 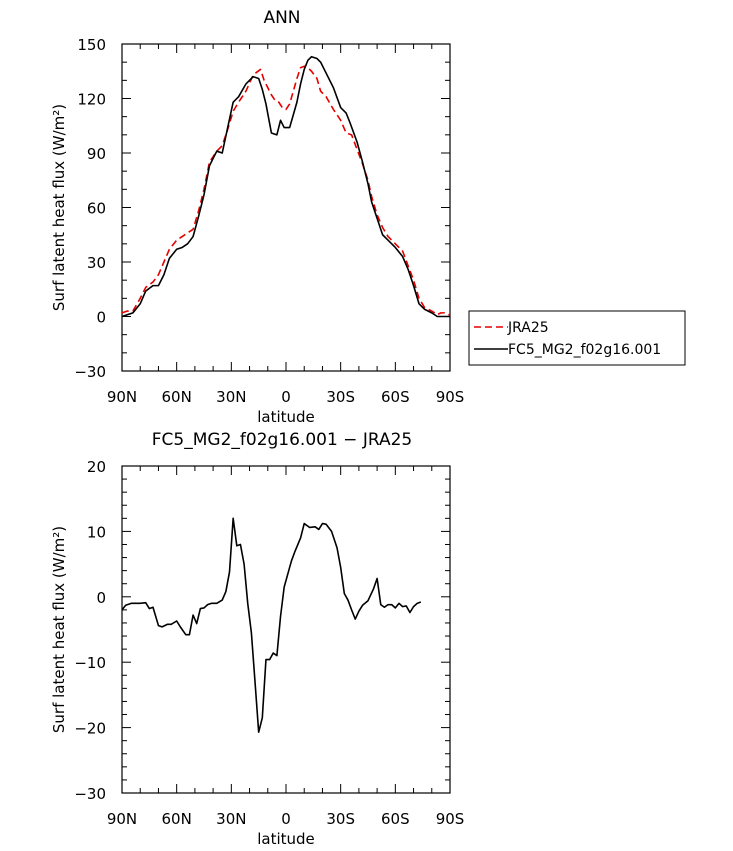 What do you see at coordinates (528, 328) in the screenshot?
I see `legend-label: JRA25` at bounding box center [528, 328].